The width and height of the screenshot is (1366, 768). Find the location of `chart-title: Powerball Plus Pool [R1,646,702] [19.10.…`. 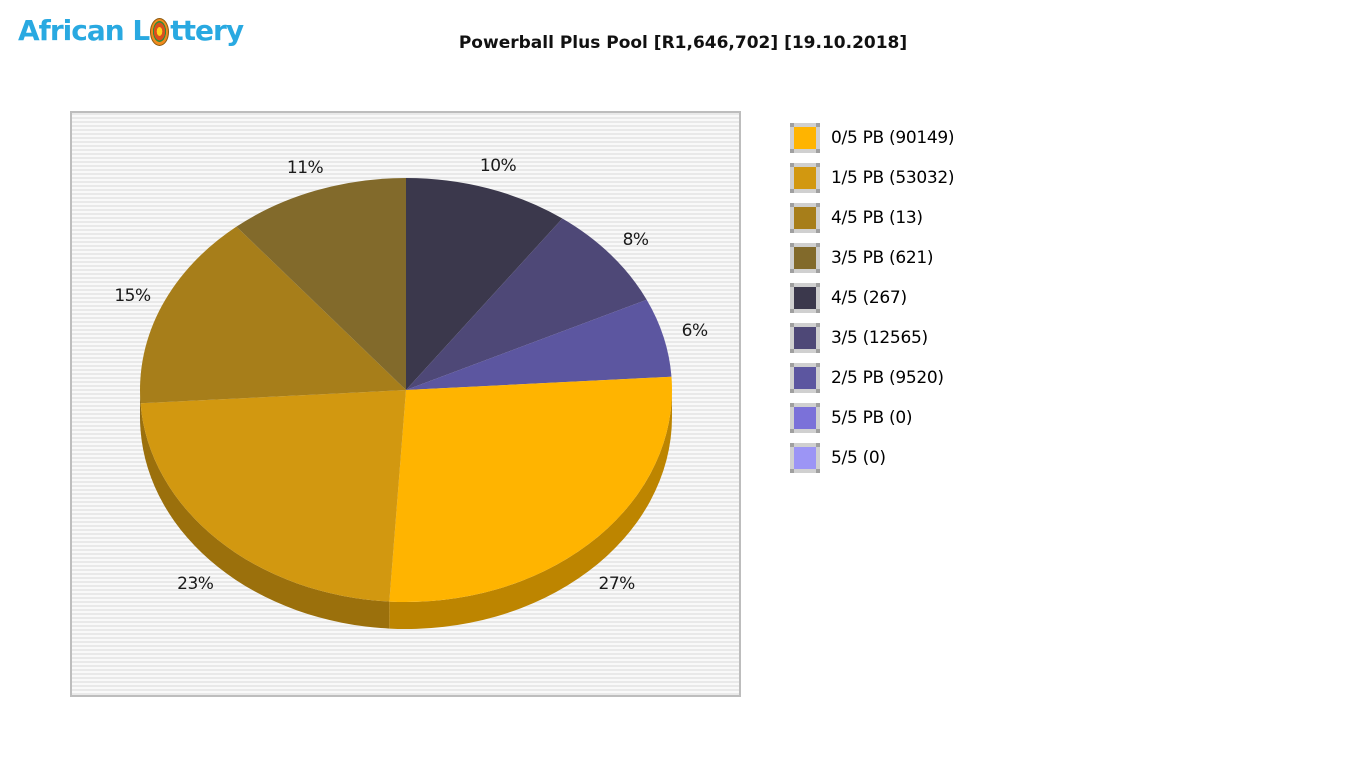

chart-title: Powerball Plus Pool [R1,646,702] [19.10.… is located at coordinates (683, 43).